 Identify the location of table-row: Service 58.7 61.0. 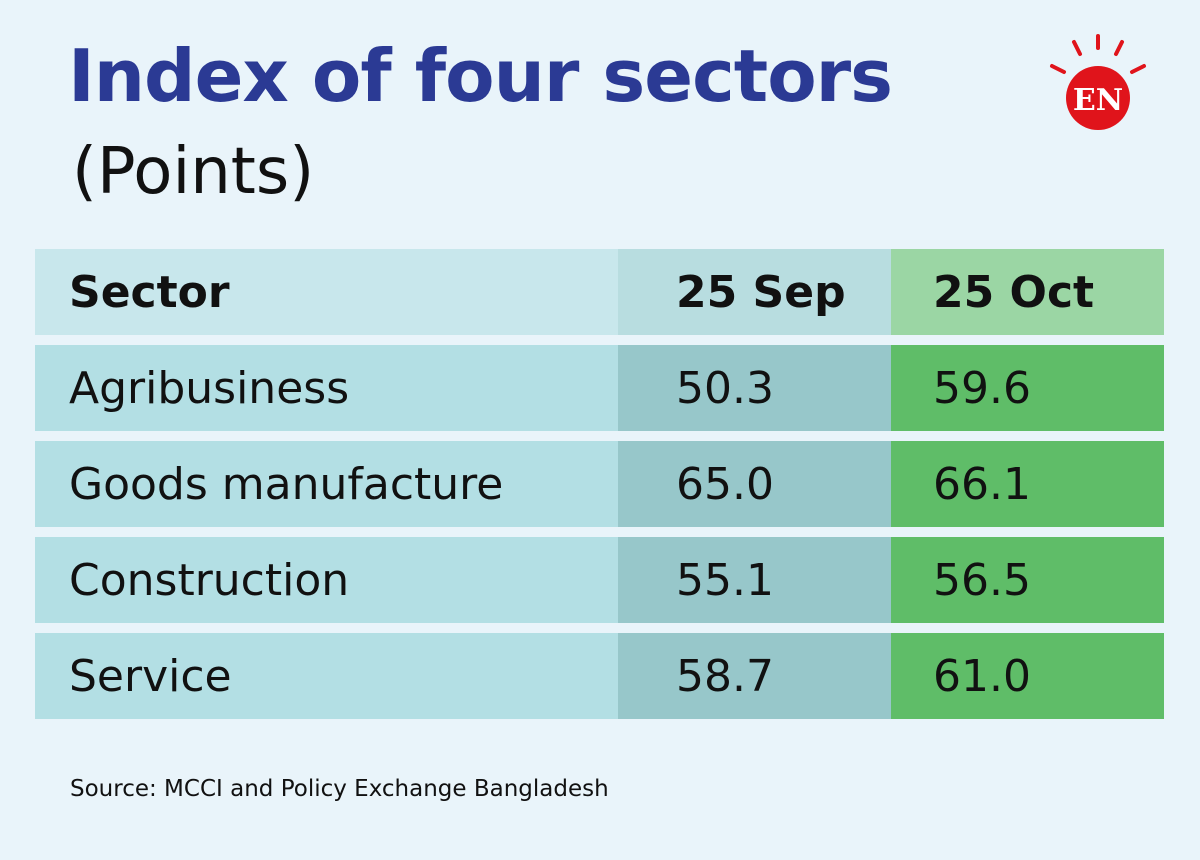
(599, 676).